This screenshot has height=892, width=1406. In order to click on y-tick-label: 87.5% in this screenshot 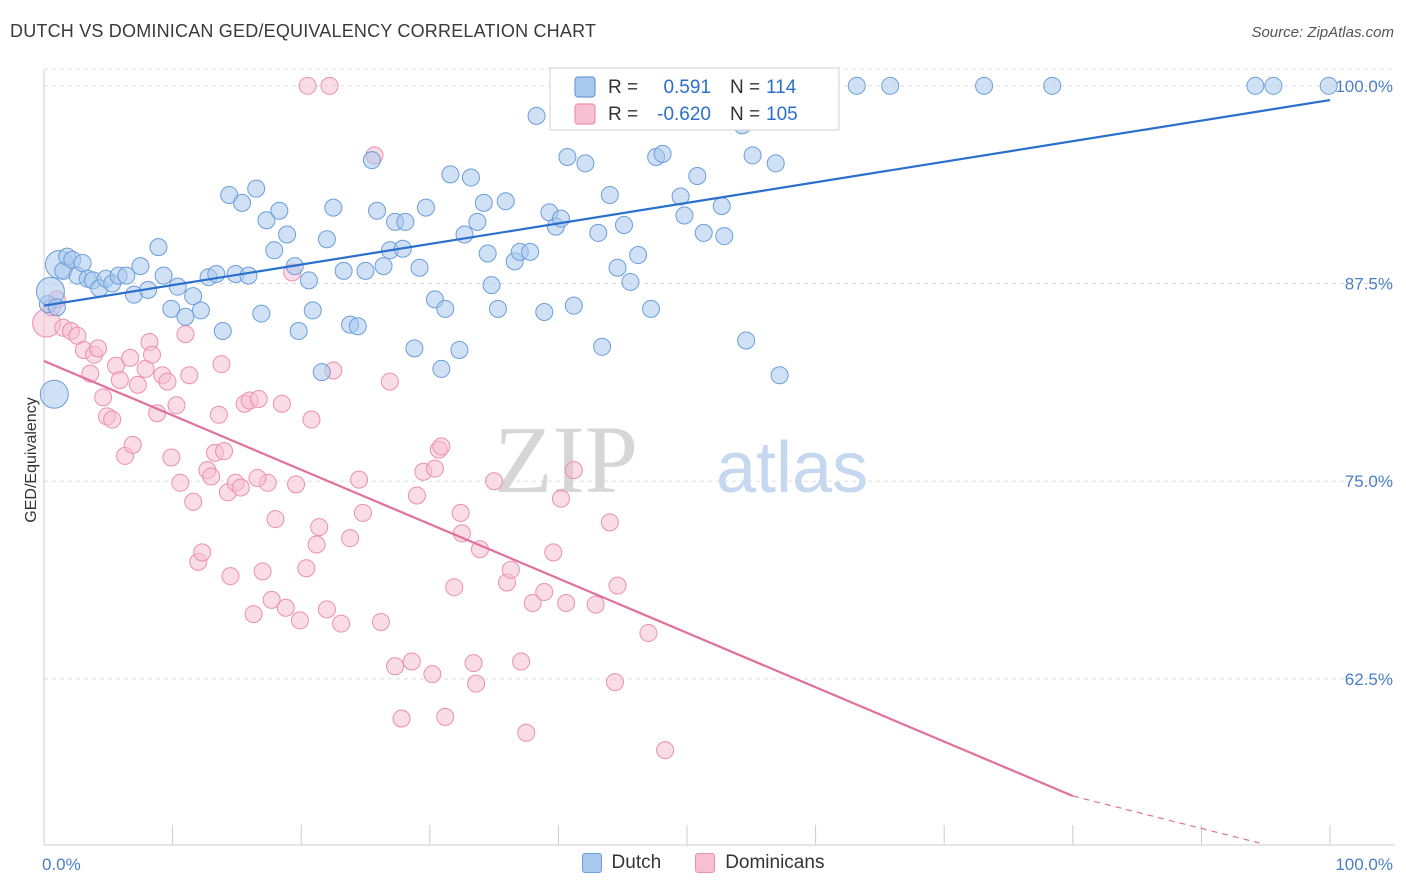, I will do `click(1369, 284)`.